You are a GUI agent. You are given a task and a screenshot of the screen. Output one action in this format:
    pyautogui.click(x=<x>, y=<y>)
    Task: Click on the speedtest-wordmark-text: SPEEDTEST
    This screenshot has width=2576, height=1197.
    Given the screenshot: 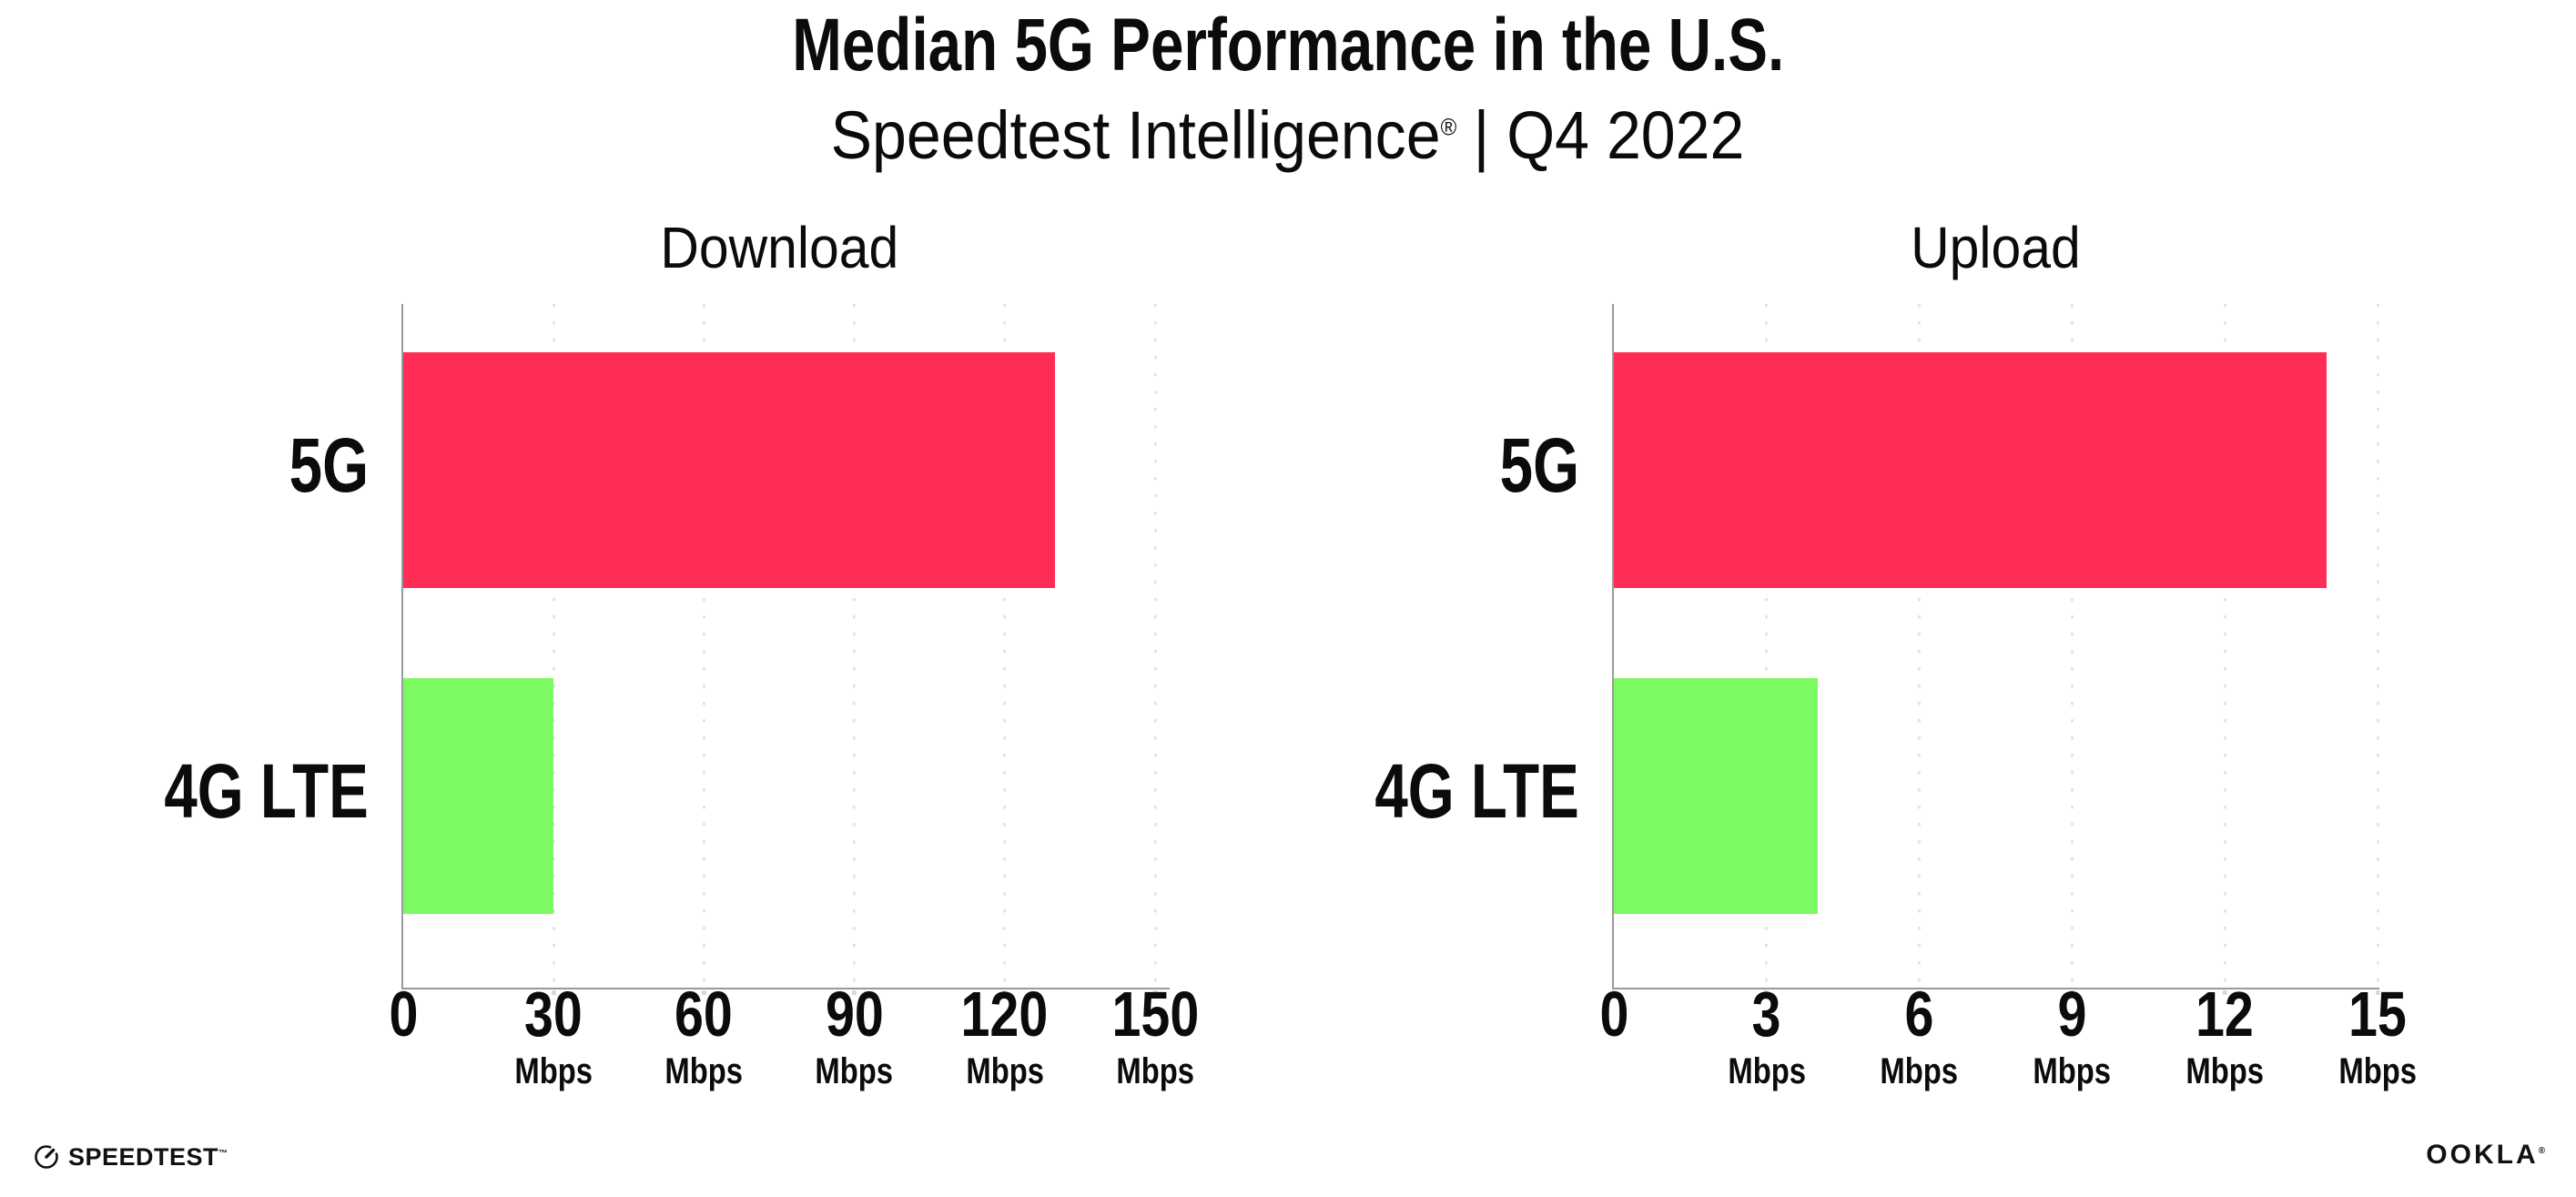 What is the action you would take?
    pyautogui.click(x=143, y=1157)
    